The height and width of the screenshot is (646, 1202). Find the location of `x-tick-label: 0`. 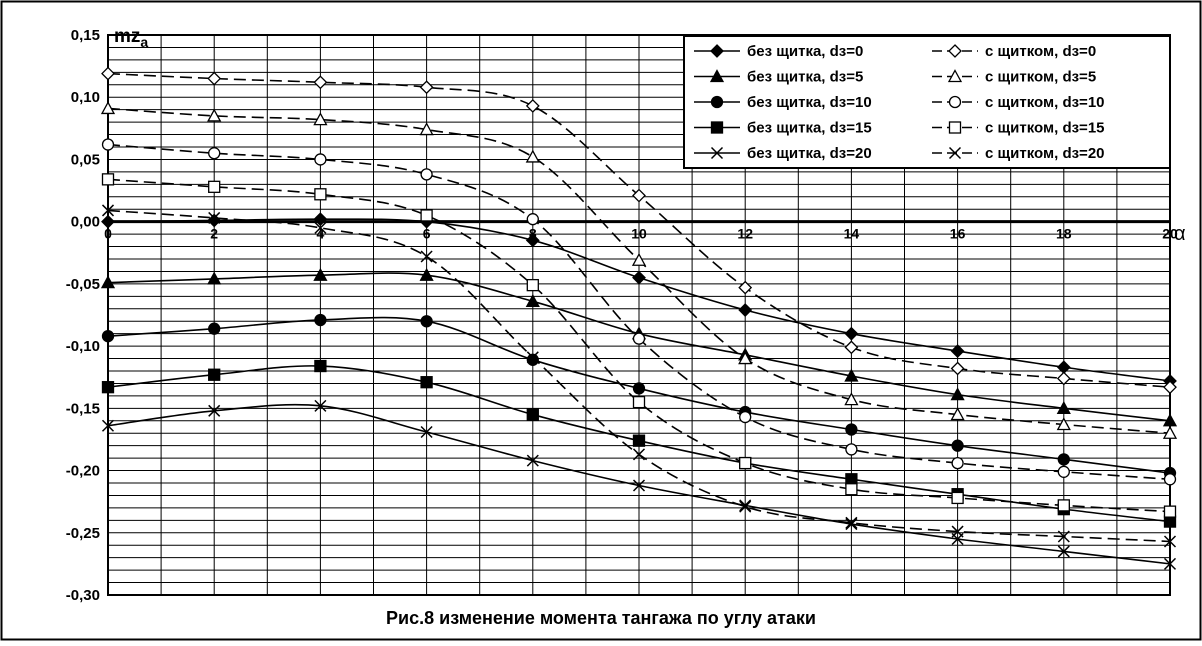

x-tick-label: 0 is located at coordinates (108, 234).